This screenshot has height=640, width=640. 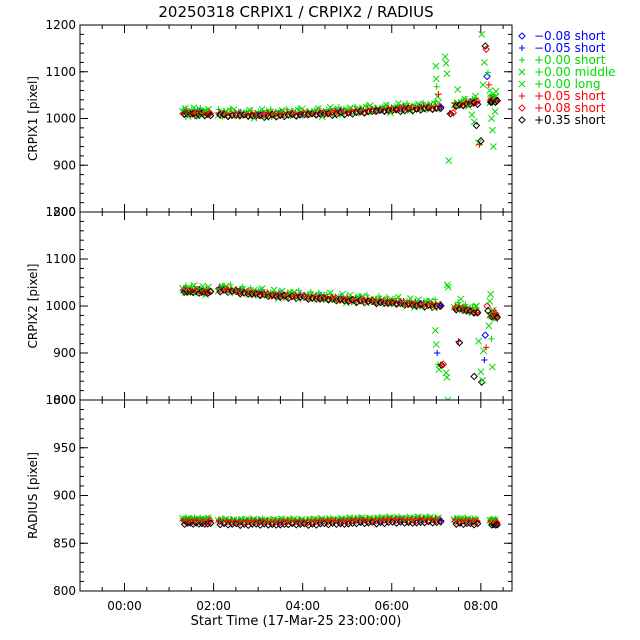 I want to click on legend-item: +0.08 short, so click(x=562, y=108).